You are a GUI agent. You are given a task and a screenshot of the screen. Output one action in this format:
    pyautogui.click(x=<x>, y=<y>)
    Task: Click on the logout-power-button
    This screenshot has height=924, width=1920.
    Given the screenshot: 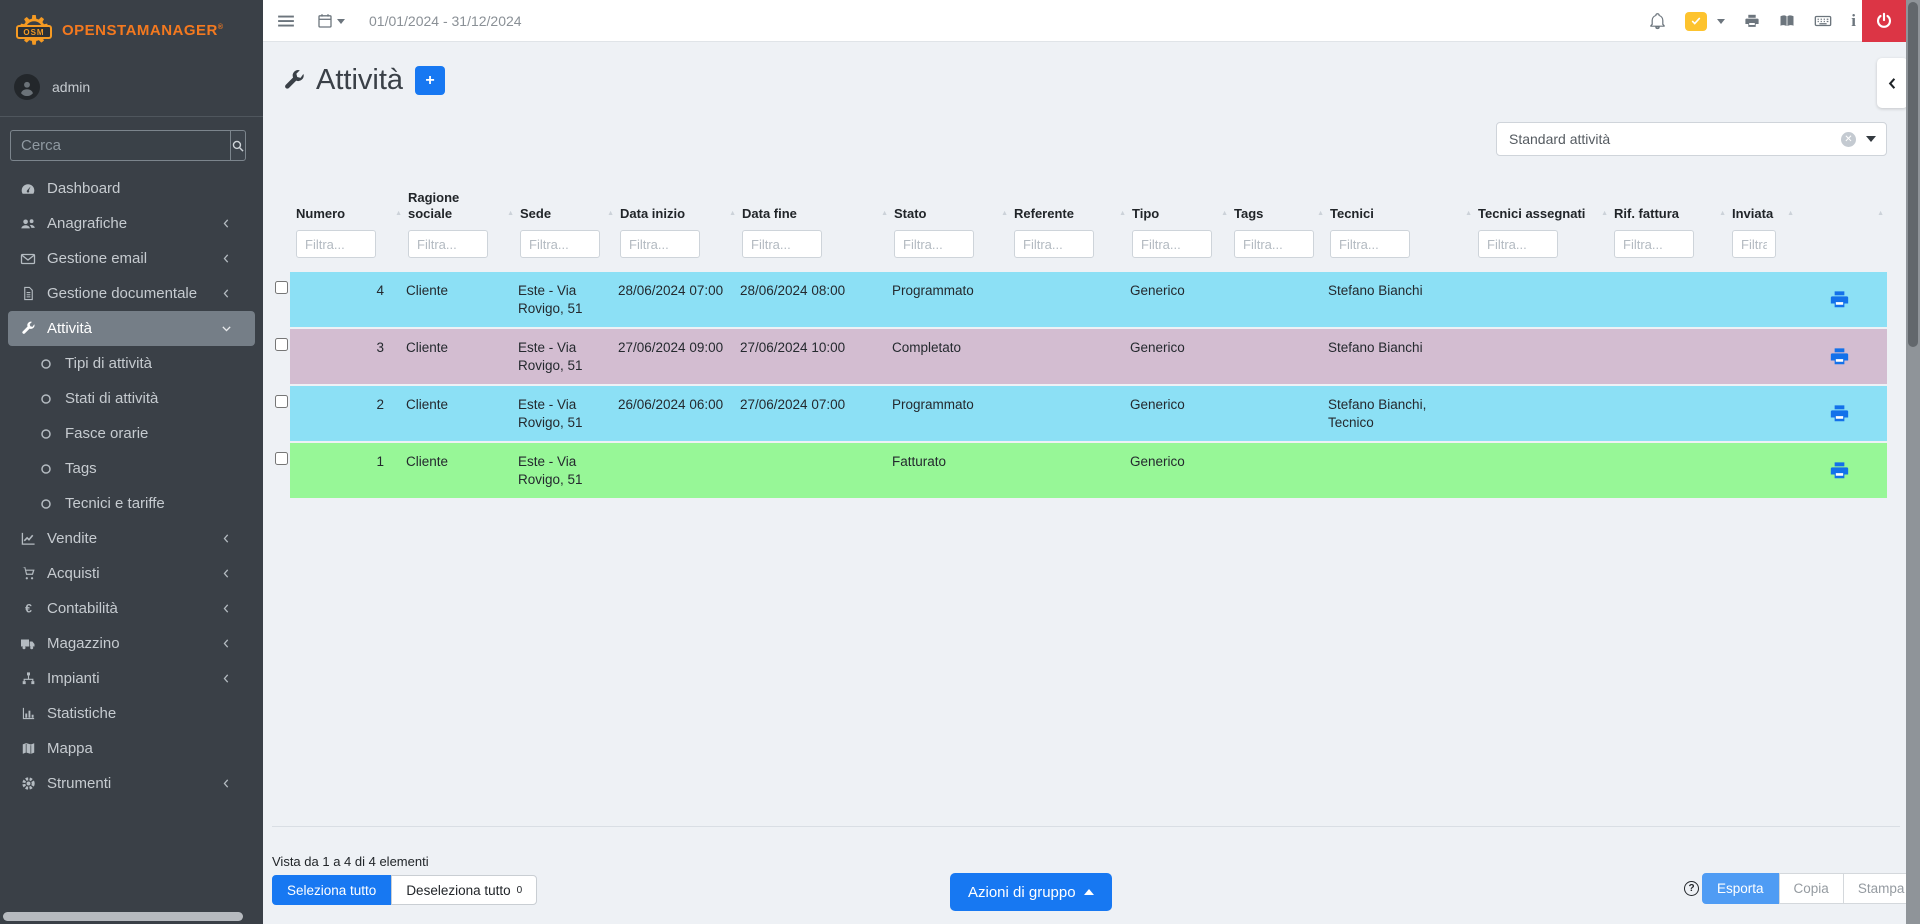 What is the action you would take?
    pyautogui.click(x=1884, y=21)
    